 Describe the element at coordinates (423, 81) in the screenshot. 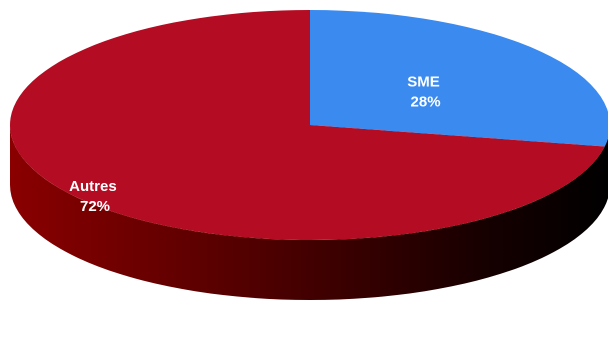

I see `slice-name-sme: SME` at that location.